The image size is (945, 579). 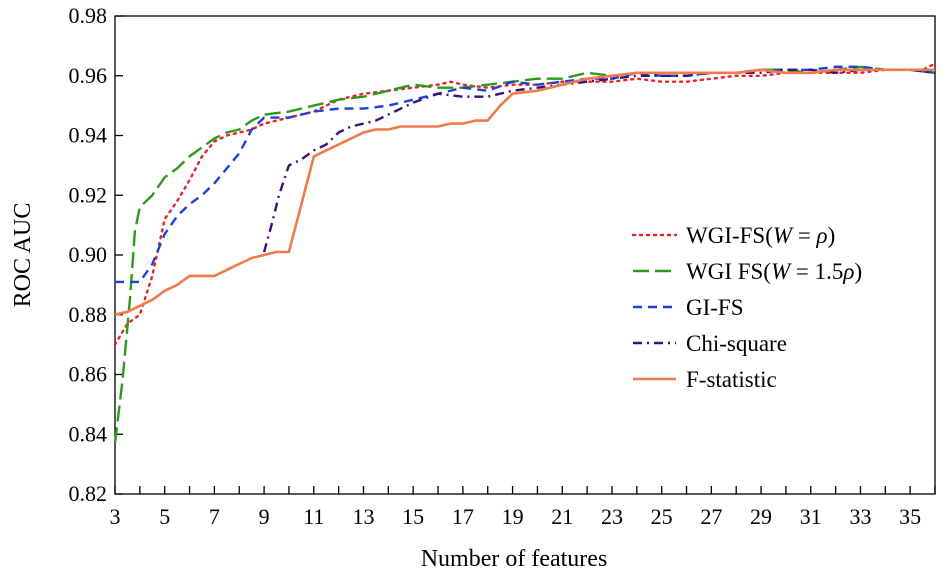 I want to click on x-tick-label: 3, so click(x=115, y=516).